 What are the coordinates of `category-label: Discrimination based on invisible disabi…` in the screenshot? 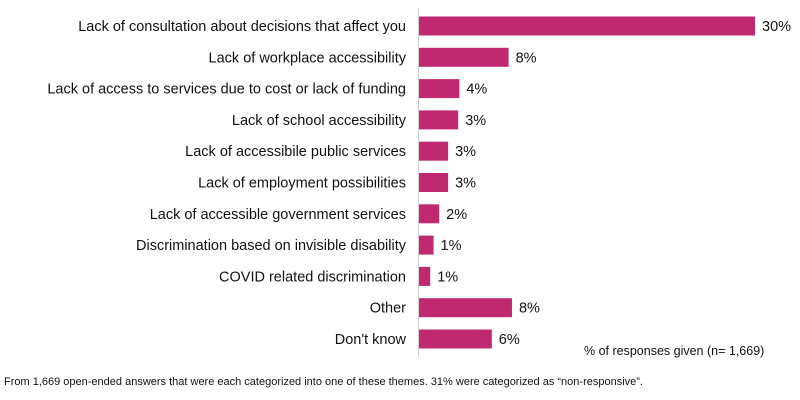 It's located at (271, 246).